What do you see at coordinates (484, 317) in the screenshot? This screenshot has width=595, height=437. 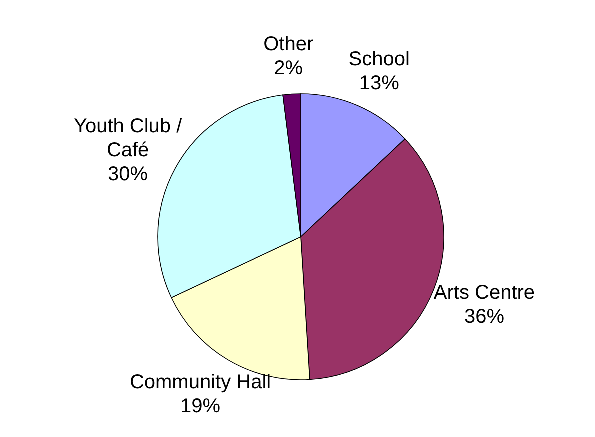 I see `data-label: 36%` at bounding box center [484, 317].